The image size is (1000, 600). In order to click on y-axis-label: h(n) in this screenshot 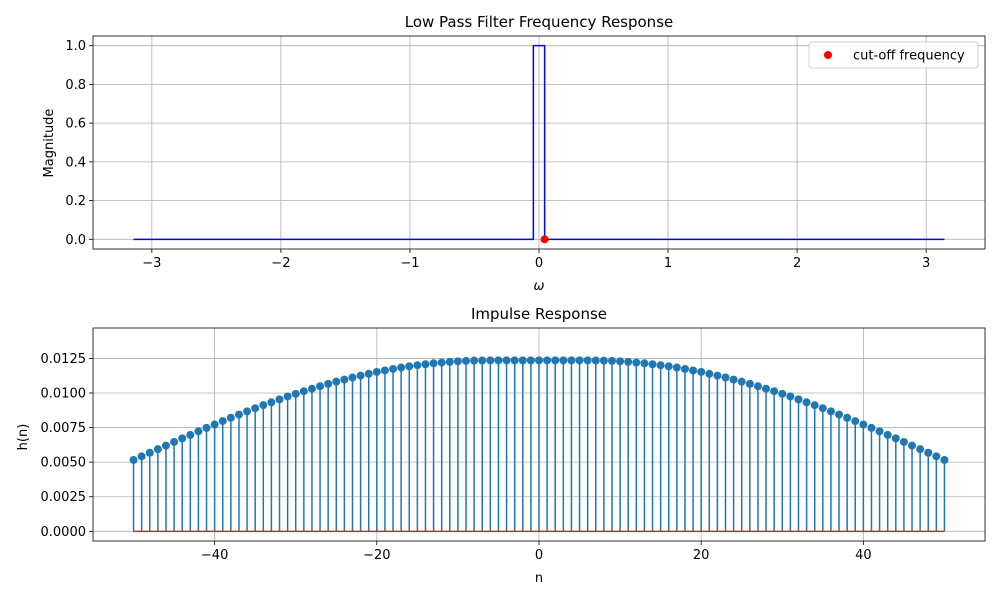, I will do `click(23, 437)`.